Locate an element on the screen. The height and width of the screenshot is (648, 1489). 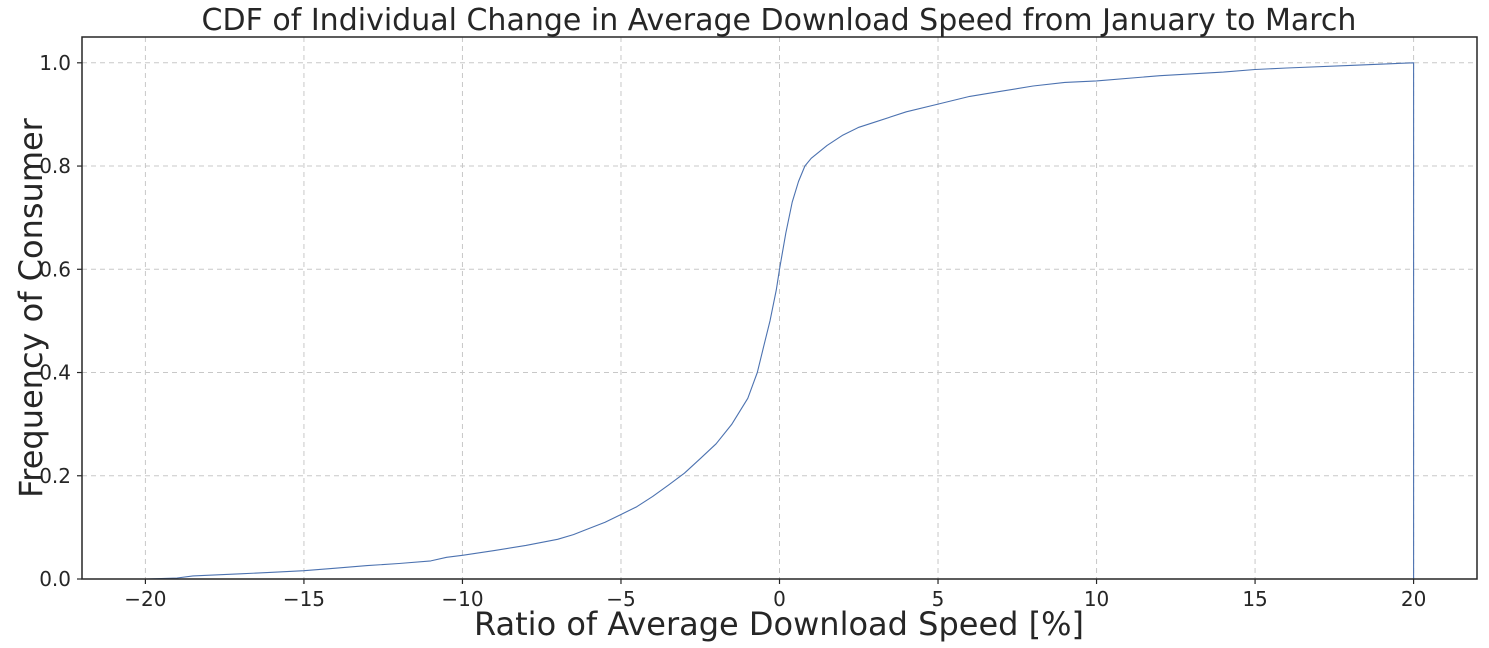
y-tick-label: 0.4 is located at coordinates (55, 373).